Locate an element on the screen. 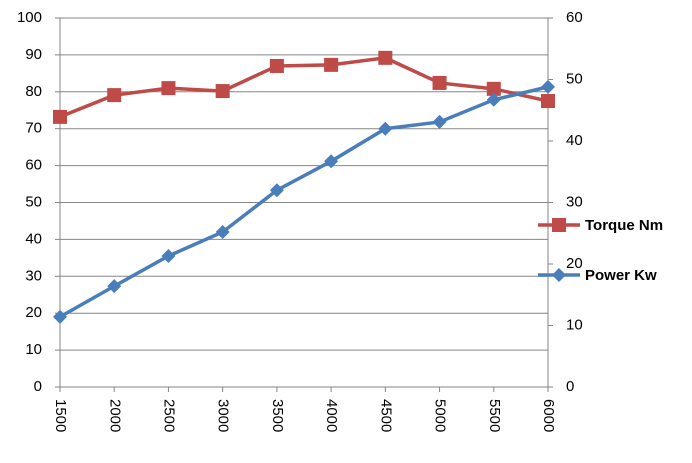 This screenshot has height=463, width=692. x-tick-label: 4500 is located at coordinates (385, 415).